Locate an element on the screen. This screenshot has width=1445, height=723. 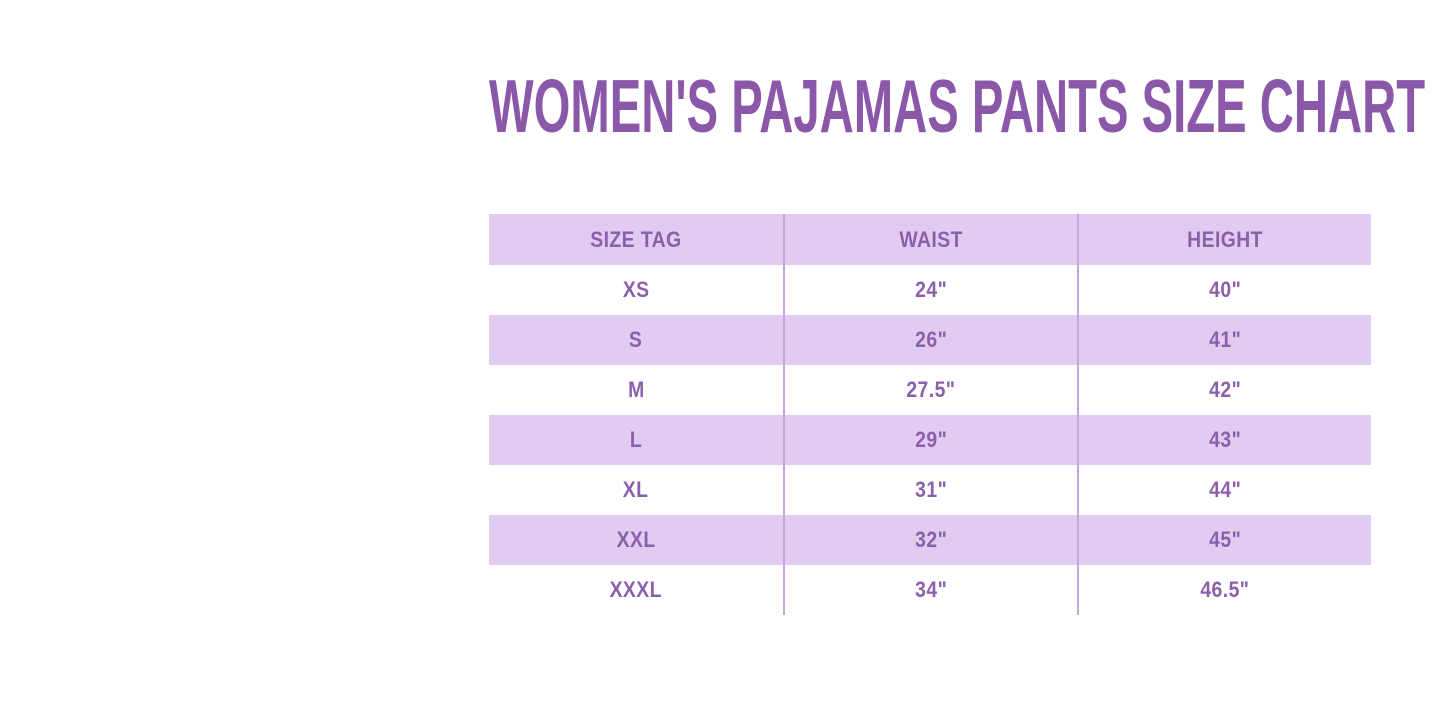
size-cell: XXL is located at coordinates (636, 540).